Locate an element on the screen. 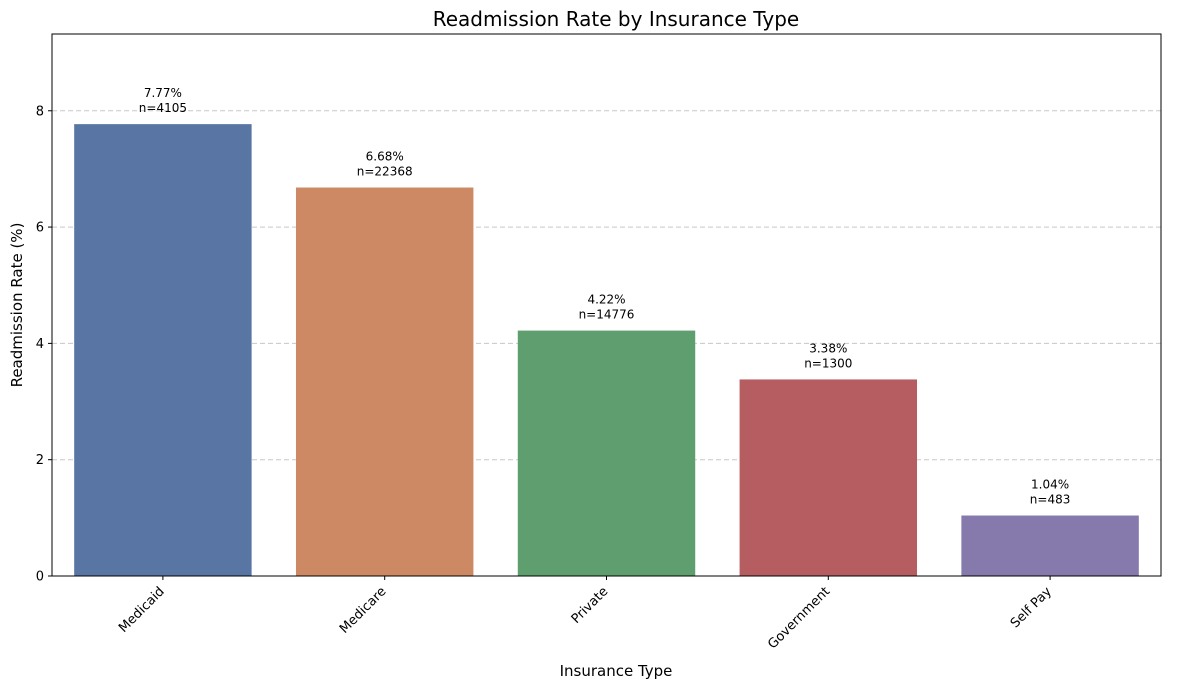 The width and height of the screenshot is (1189, 690). y-axis-title: Readmission Rate (%) is located at coordinates (17, 305).